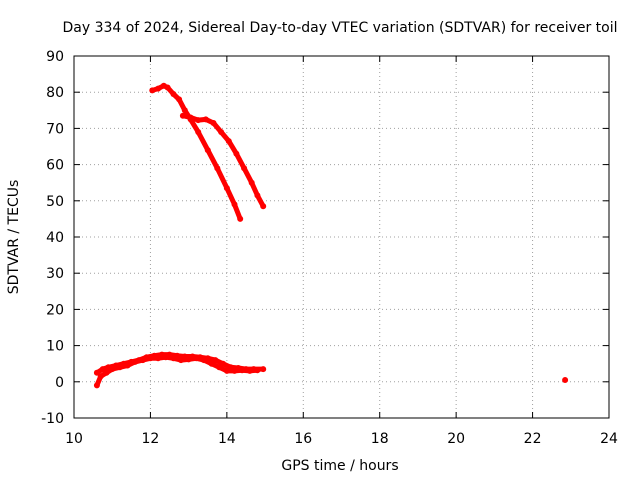 Image resolution: width=640 pixels, height=480 pixels. Describe the element at coordinates (533, 439) in the screenshot. I see `x-tick-label: 22` at that location.